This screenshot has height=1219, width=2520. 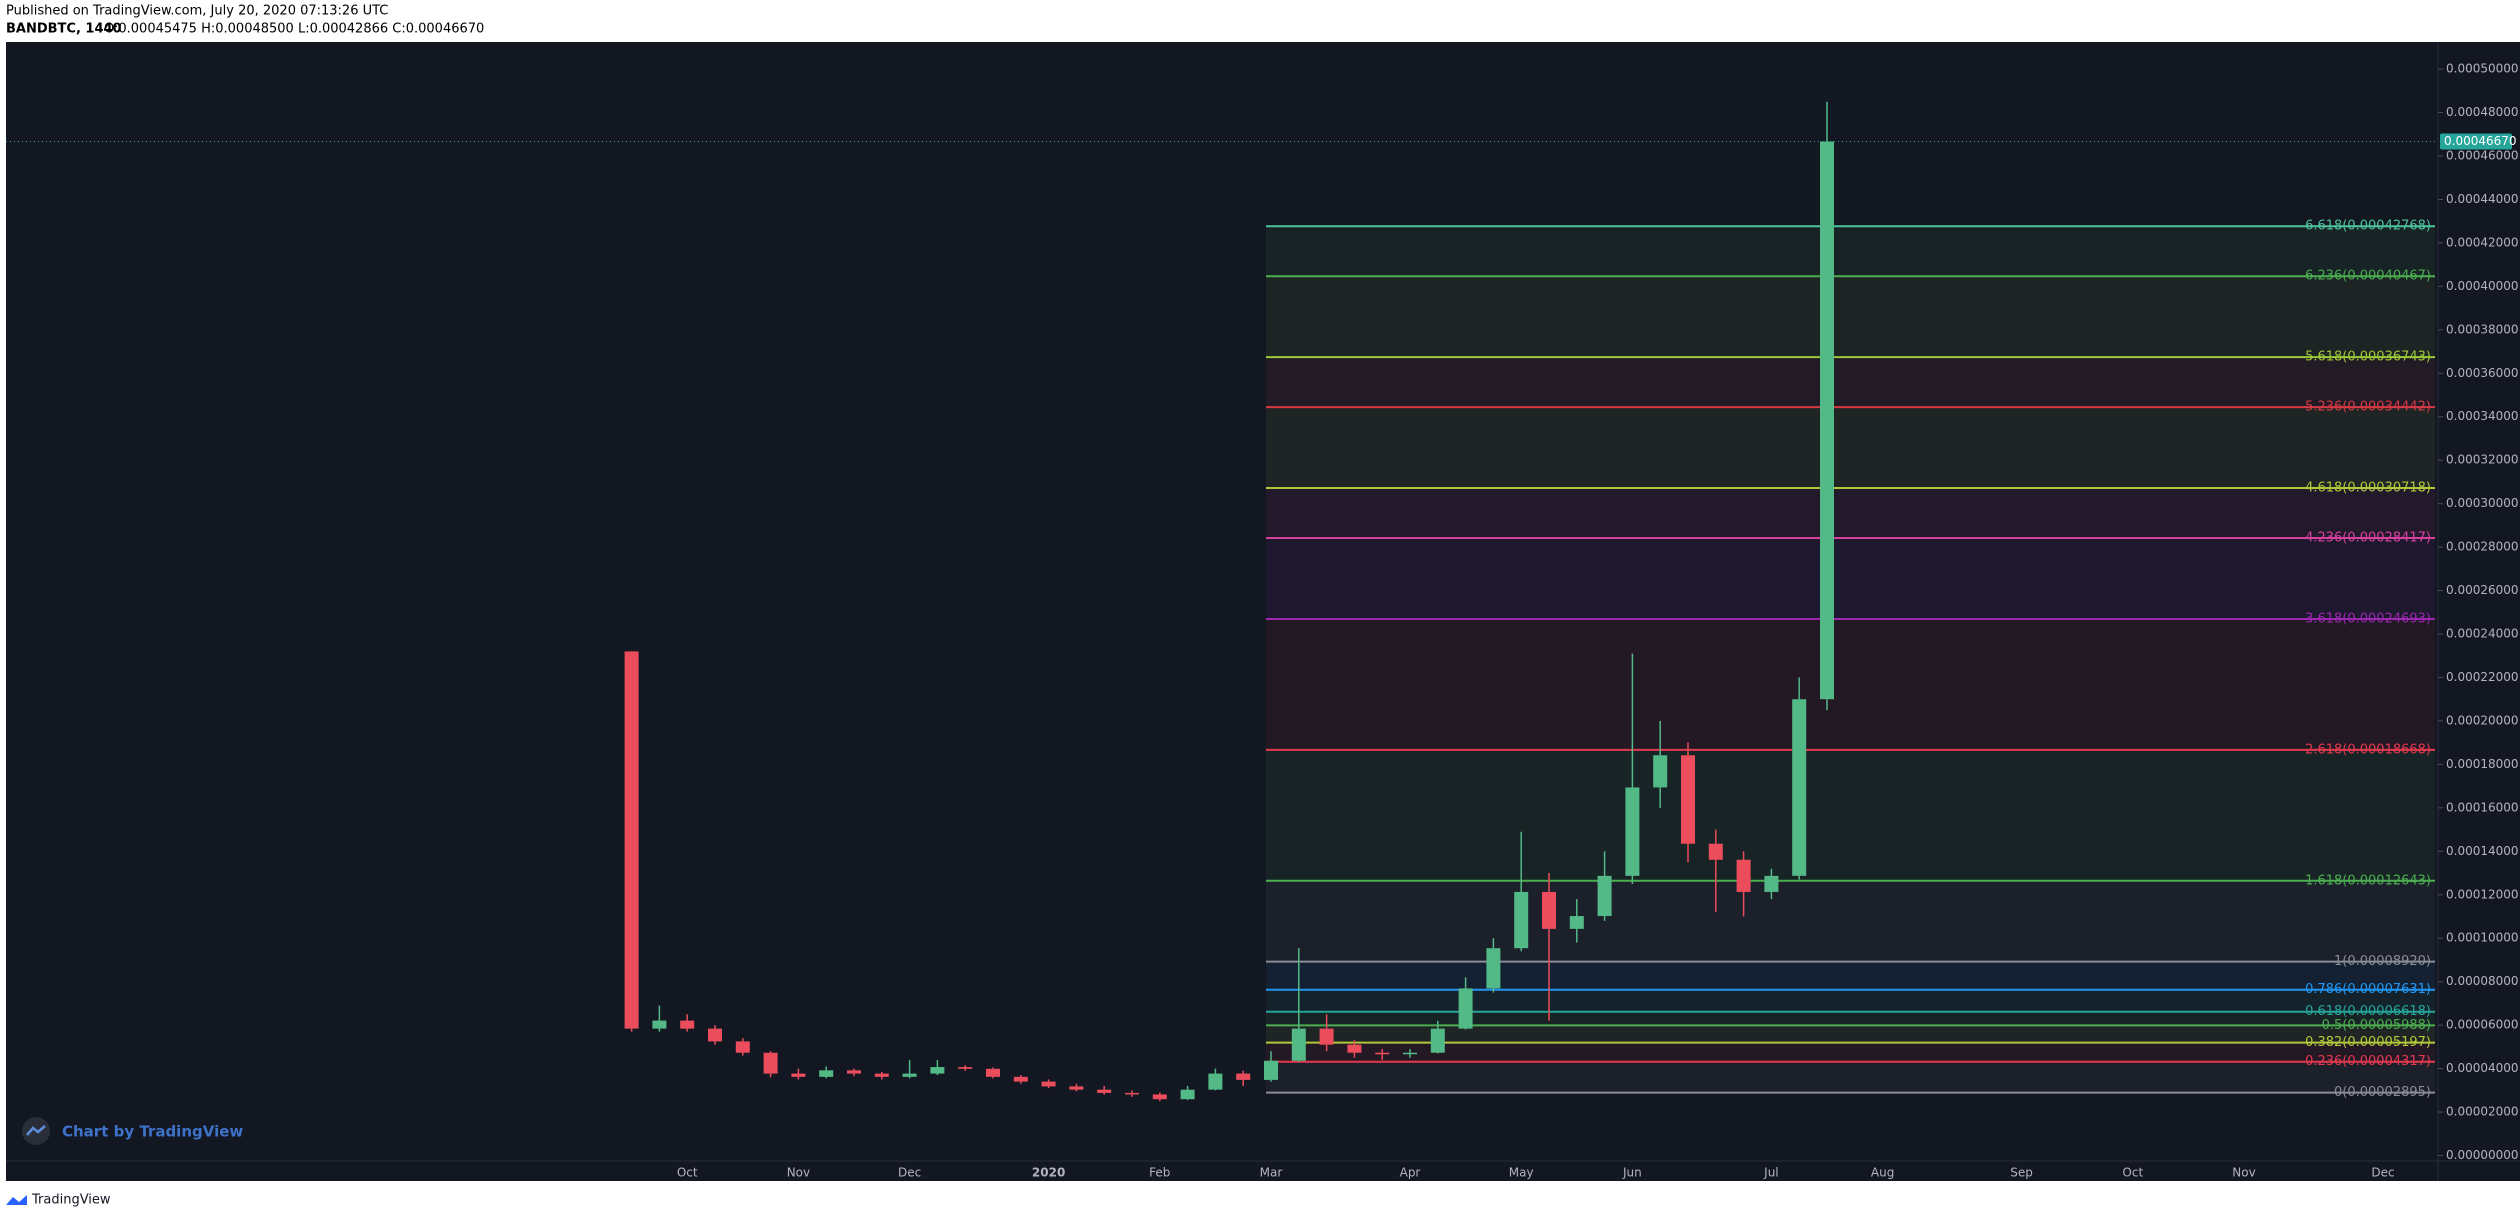 What do you see at coordinates (2482, 938) in the screenshot?
I see `y-tick-label: 0.00010000` at bounding box center [2482, 938].